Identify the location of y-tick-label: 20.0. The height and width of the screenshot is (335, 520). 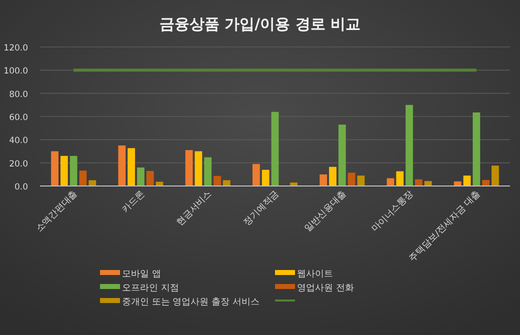
(18, 164).